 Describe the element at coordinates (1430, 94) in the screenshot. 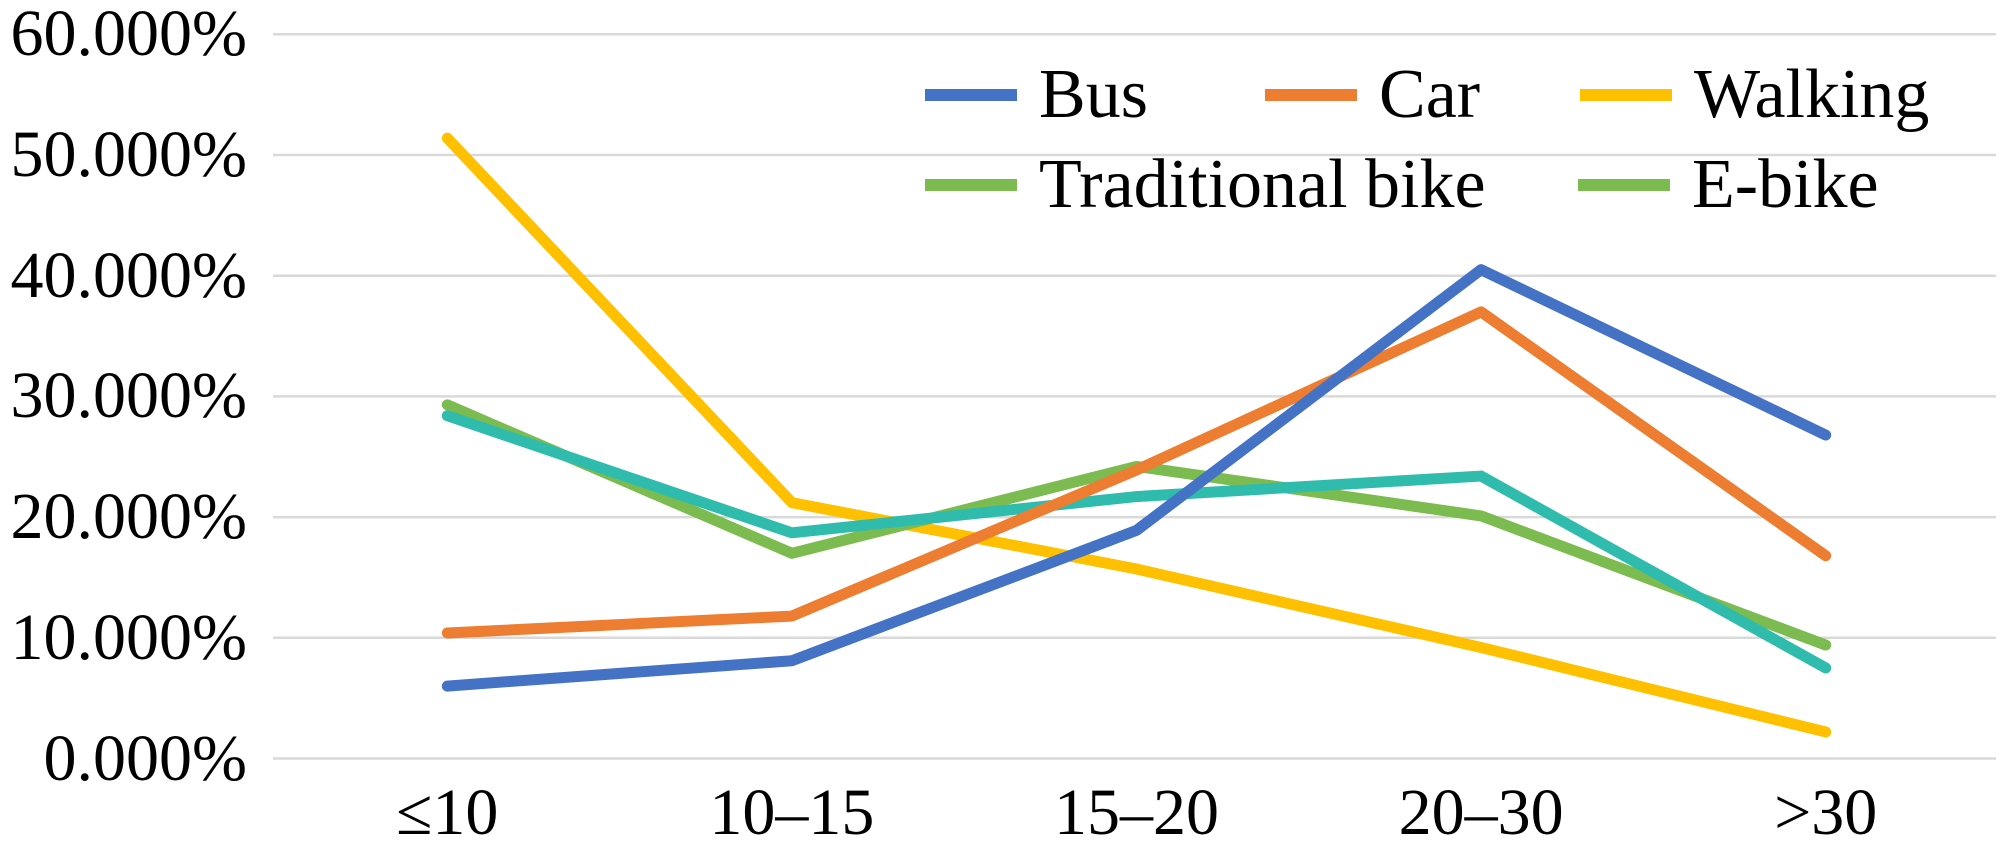

I see `legend-label-car: Car` at that location.